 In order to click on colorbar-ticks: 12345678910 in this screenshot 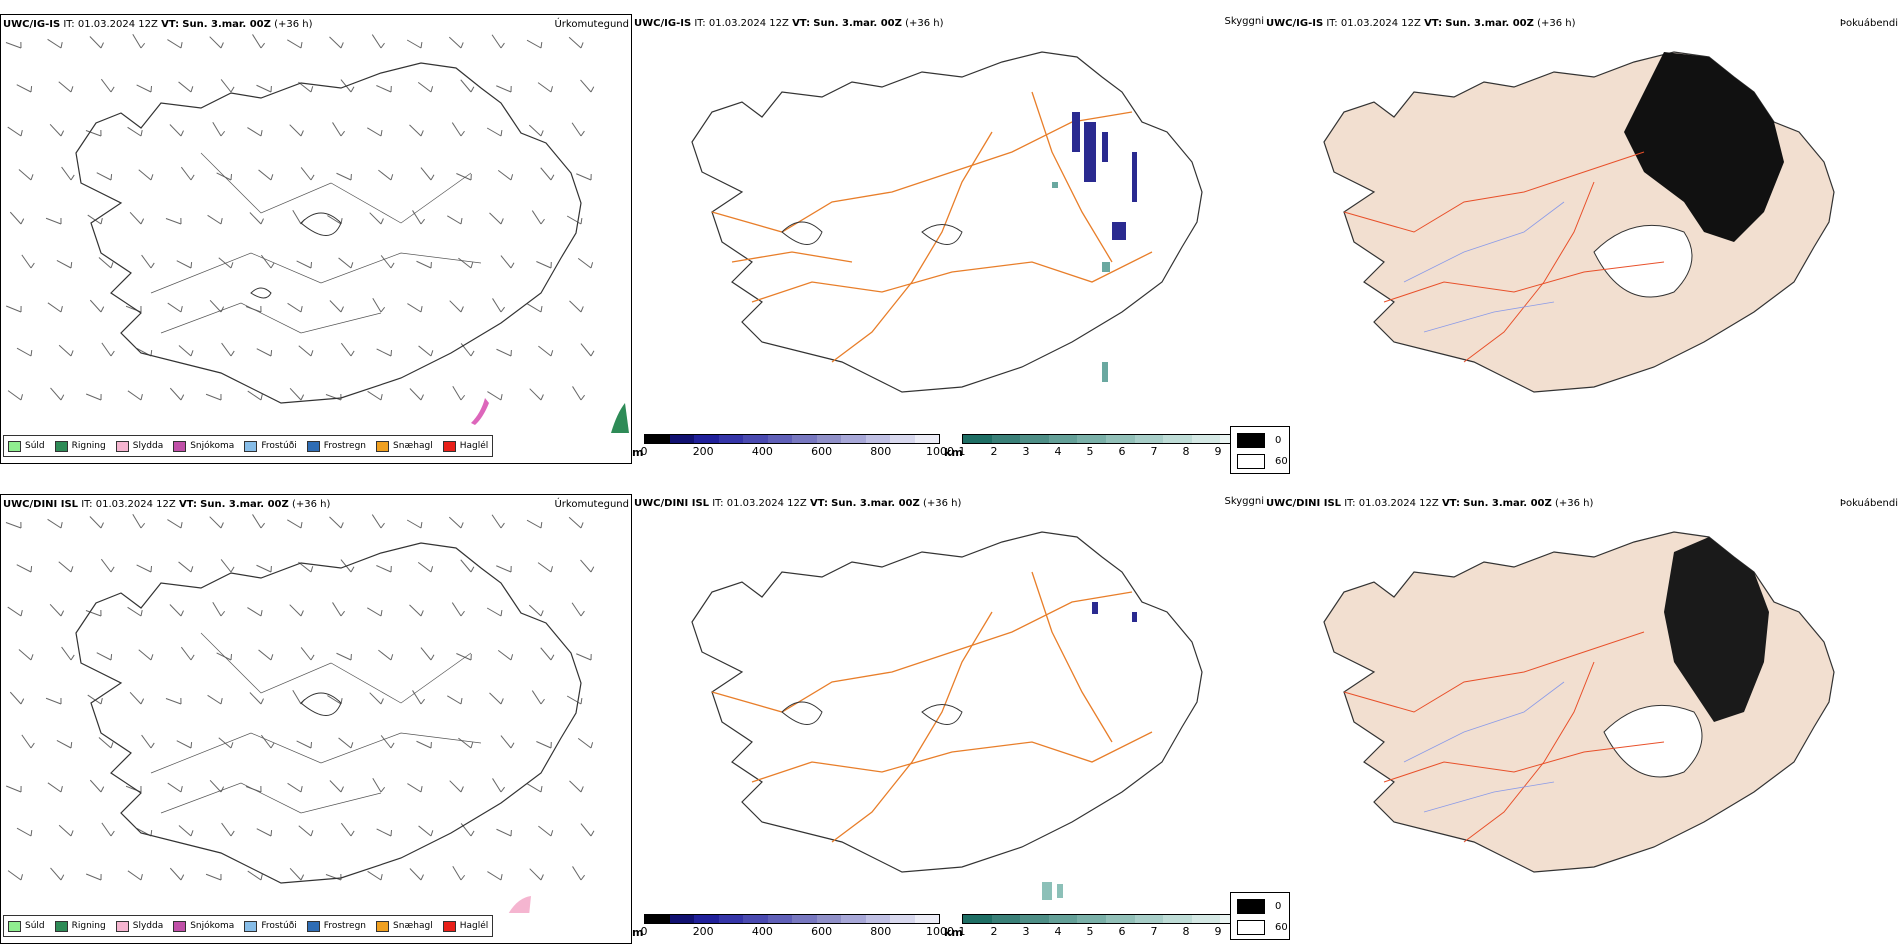, I will do `click(1108, 931)`.